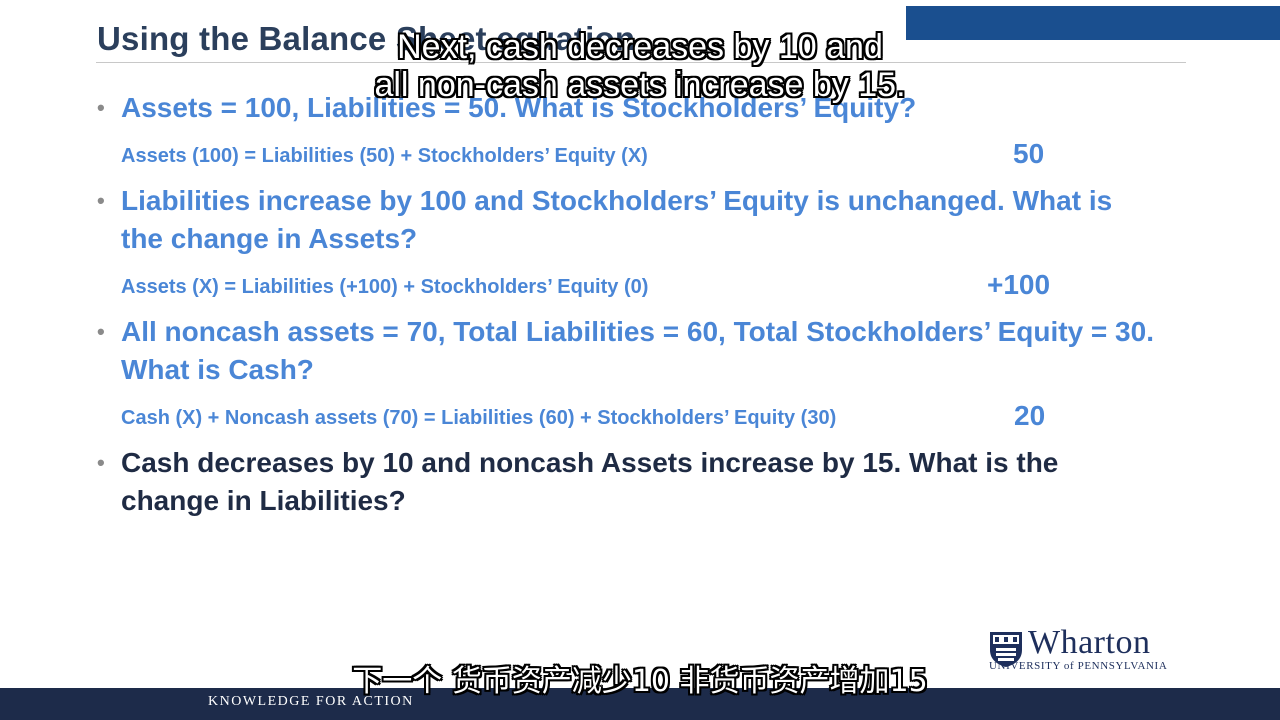 Image resolution: width=1280 pixels, height=720 pixels. I want to click on top-accent-bar, so click(1093, 23).